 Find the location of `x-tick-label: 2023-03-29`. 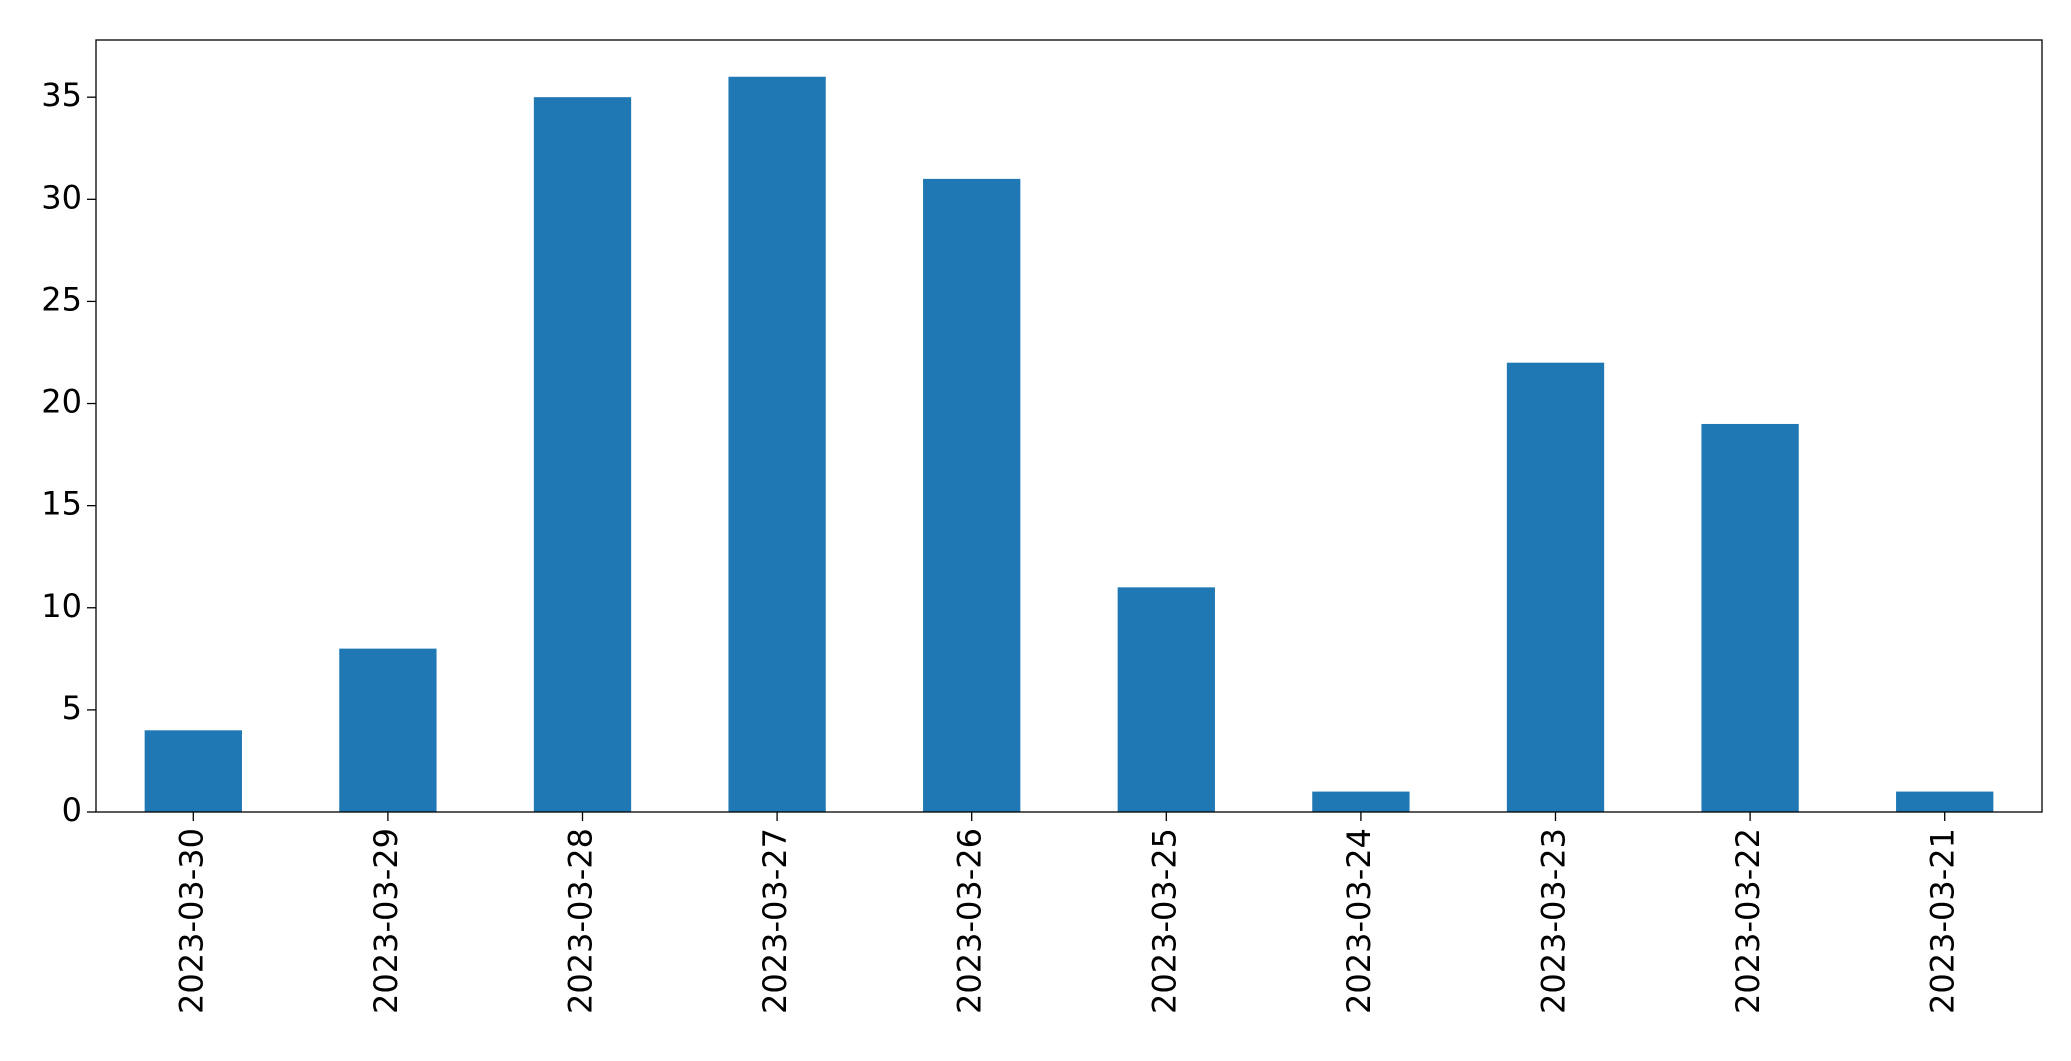

x-tick-label: 2023-03-29 is located at coordinates (386, 921).